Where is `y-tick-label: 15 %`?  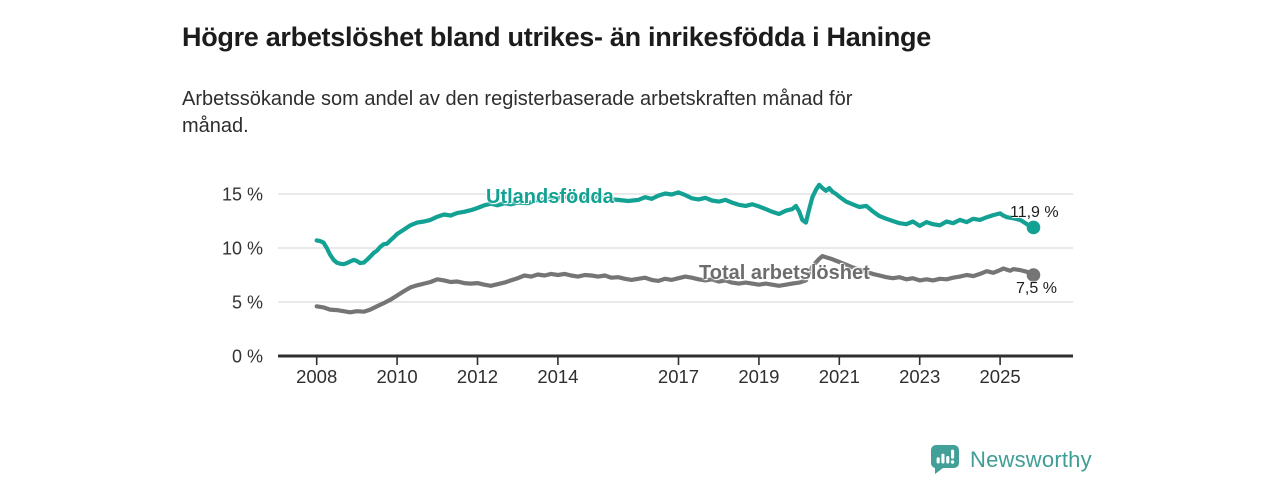
y-tick-label: 15 % is located at coordinates (242, 195).